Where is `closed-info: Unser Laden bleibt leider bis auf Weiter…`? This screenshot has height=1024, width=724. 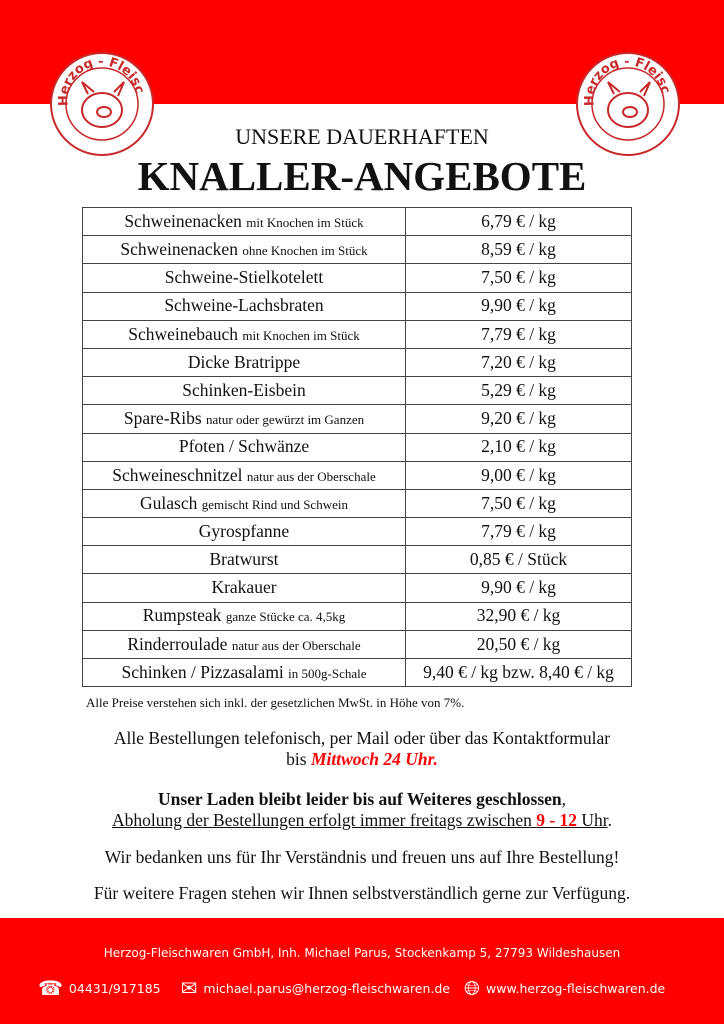
closed-info: Unser Laden bleibt leider bis auf Weiter… is located at coordinates (362, 810).